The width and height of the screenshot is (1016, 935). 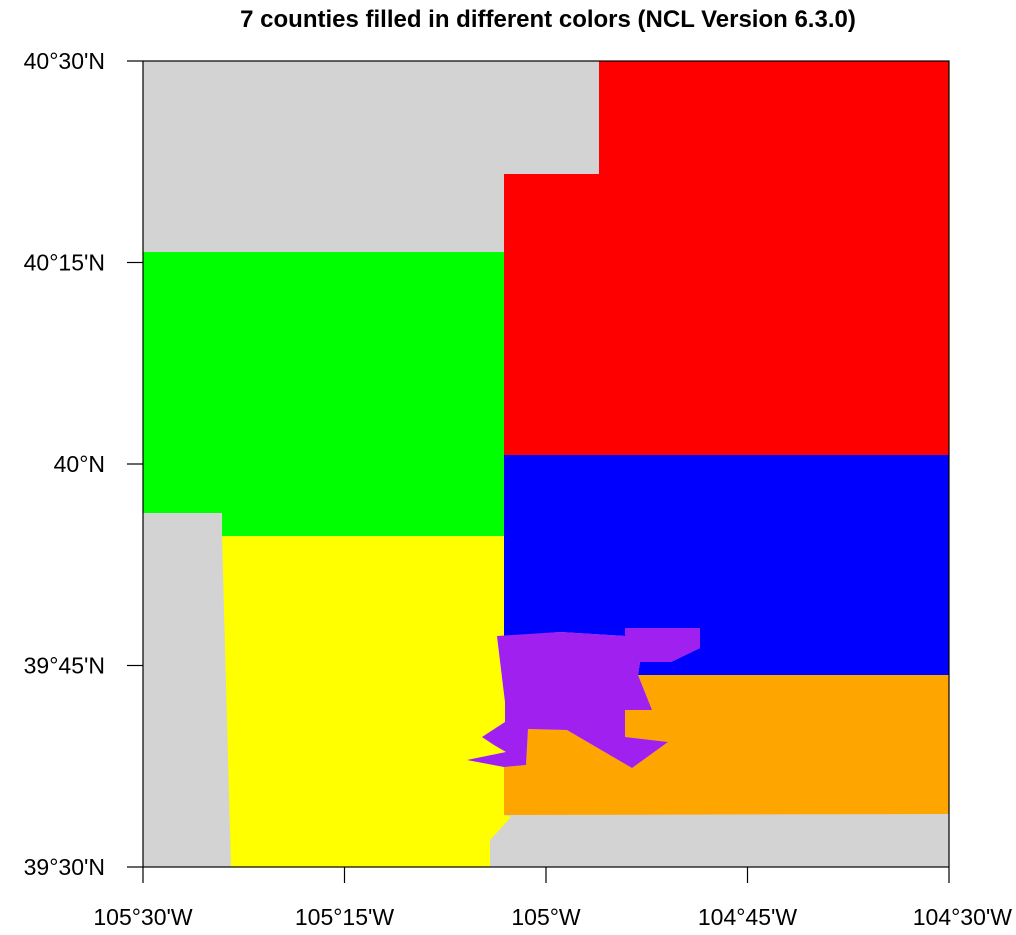 I want to click on purple-county, so click(x=583, y=698).